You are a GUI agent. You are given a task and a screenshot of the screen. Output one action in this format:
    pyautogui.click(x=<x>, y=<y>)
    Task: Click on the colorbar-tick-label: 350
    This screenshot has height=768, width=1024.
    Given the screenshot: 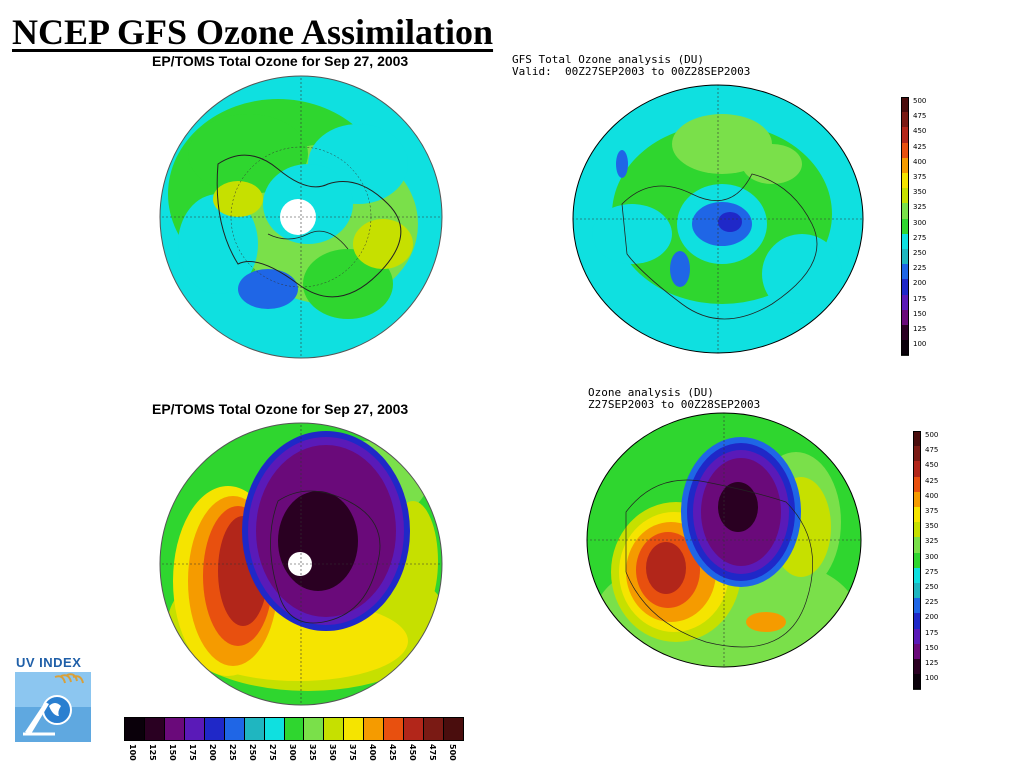 What is the action you would take?
    pyautogui.click(x=332, y=752)
    